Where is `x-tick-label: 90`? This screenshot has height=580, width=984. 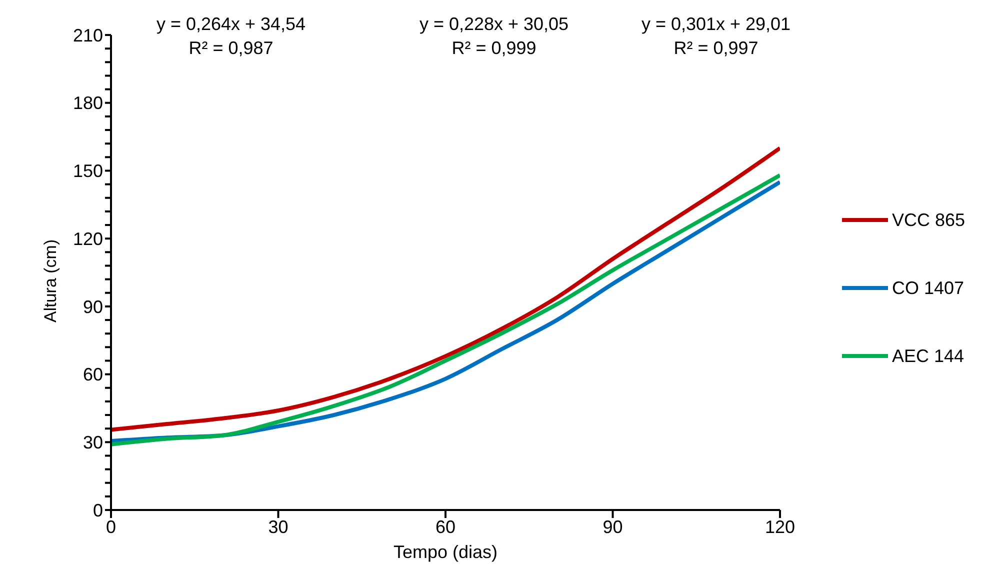 x-tick-label: 90 is located at coordinates (612, 526).